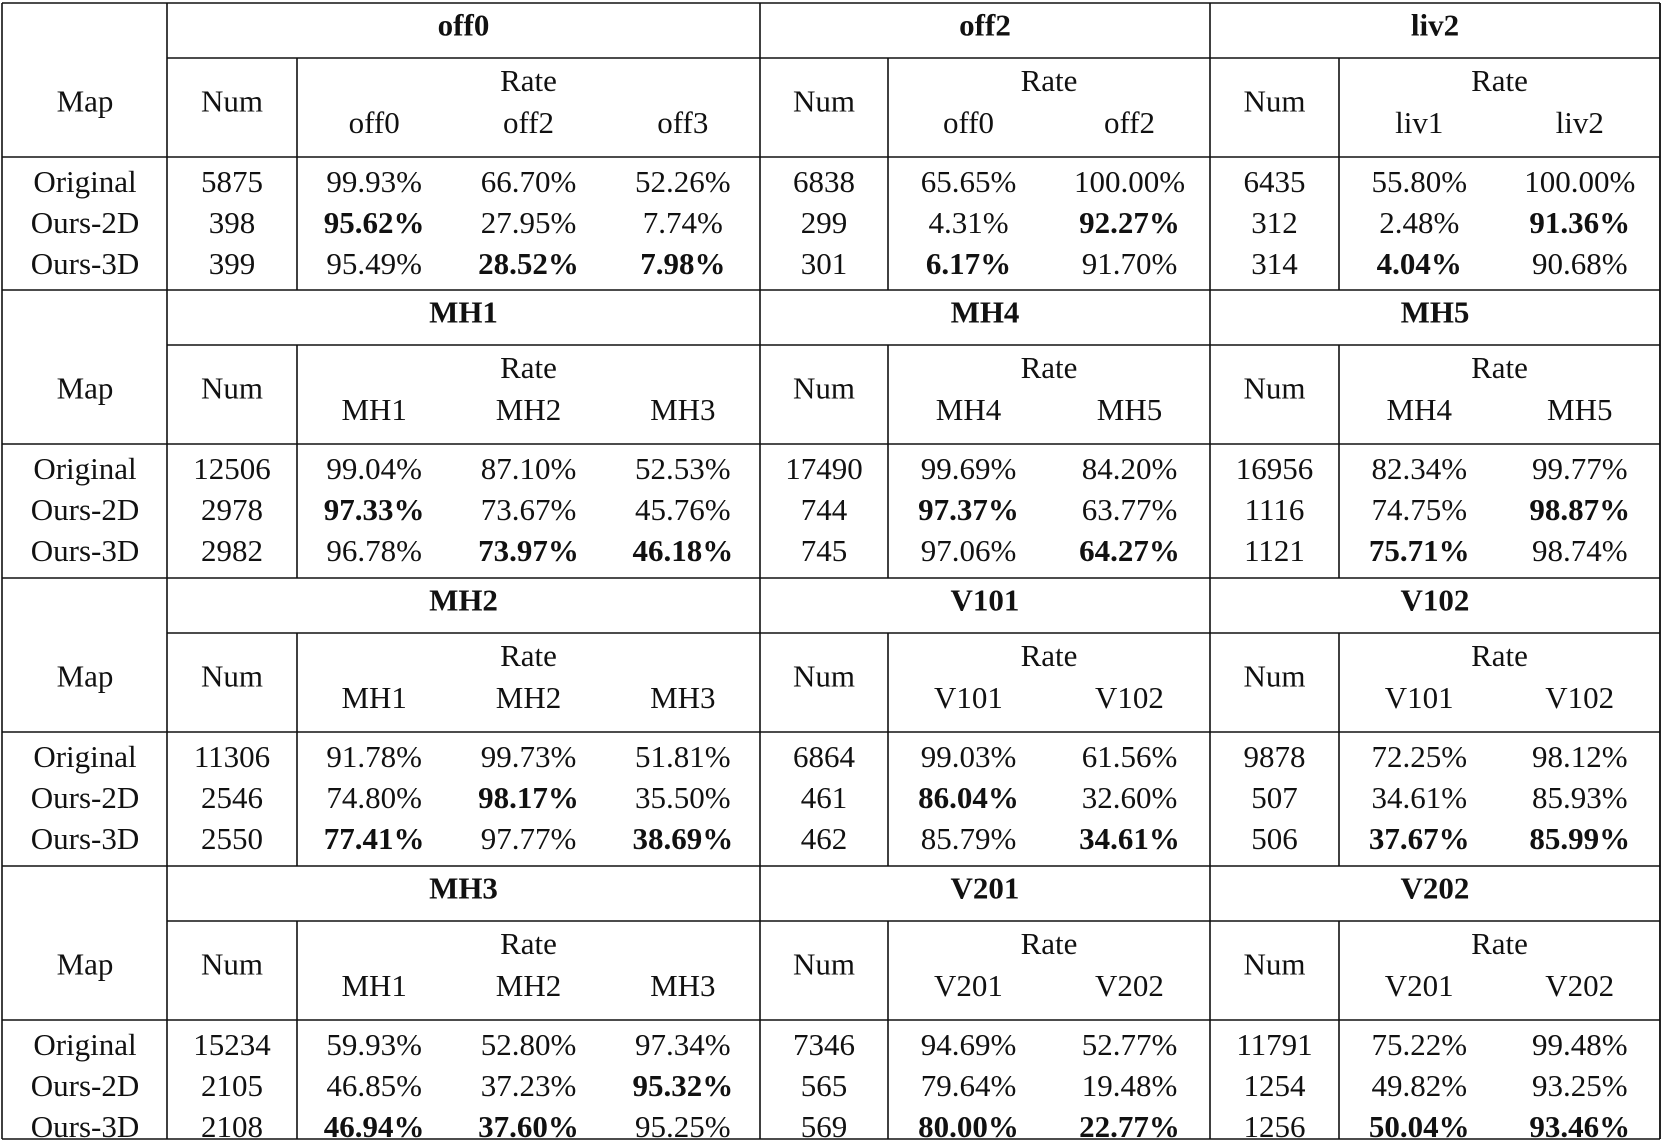 The image size is (1662, 1142). Describe the element at coordinates (1419, 222) in the screenshot. I see `rate-cell: 2.48%` at that location.